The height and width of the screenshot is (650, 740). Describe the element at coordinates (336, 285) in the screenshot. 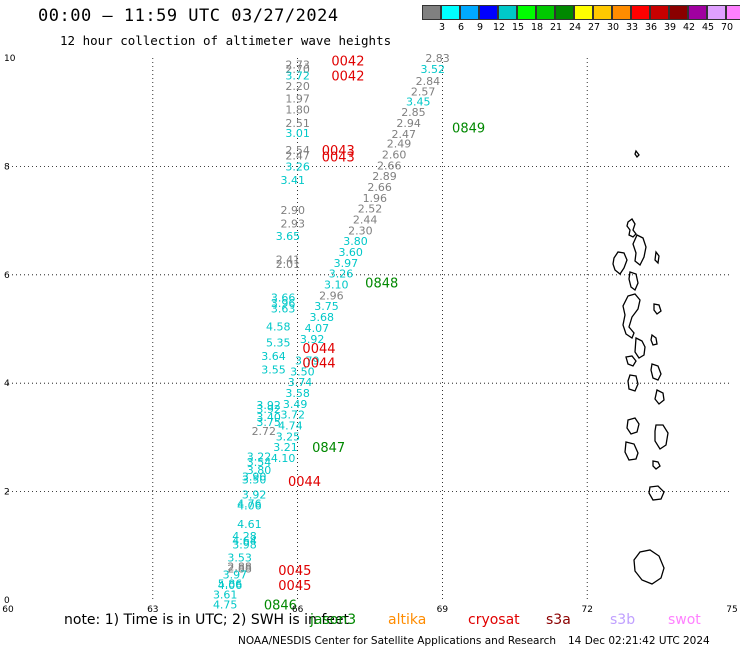

I see `wave-height-label: 3.10` at that location.